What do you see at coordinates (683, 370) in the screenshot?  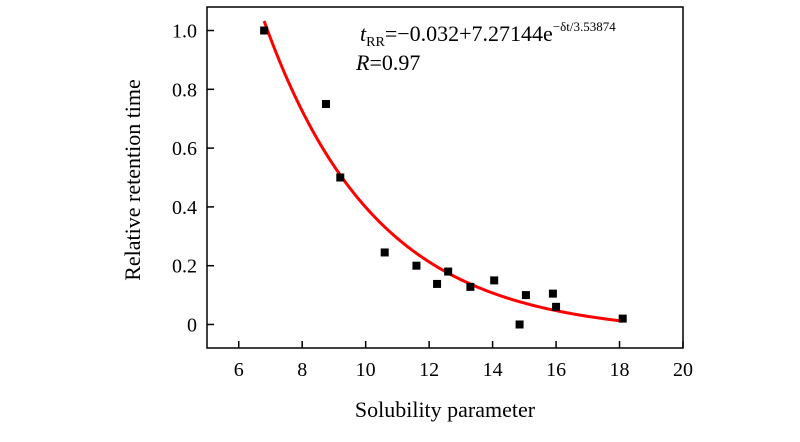 I see `x-tick-label: 20` at bounding box center [683, 370].